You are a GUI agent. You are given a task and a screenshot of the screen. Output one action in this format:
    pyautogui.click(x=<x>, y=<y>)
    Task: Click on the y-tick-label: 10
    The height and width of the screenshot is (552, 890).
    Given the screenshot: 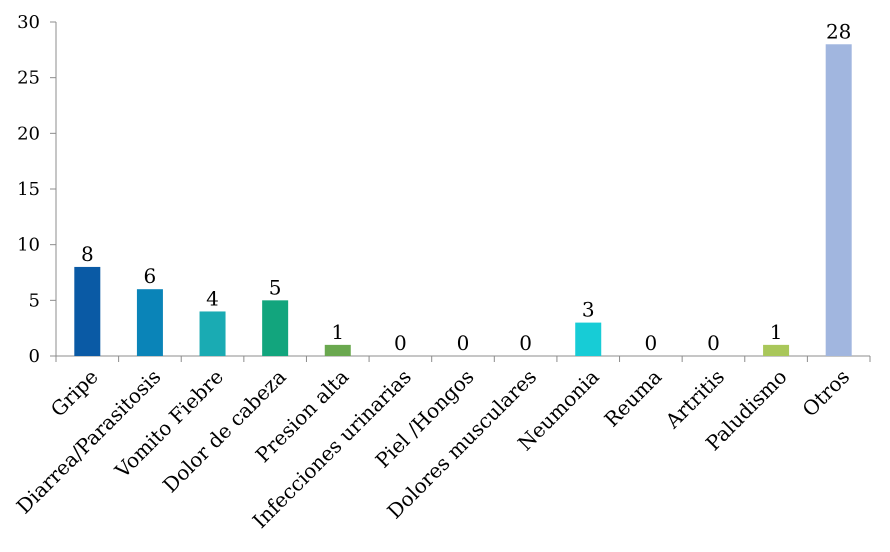 What is the action you would take?
    pyautogui.click(x=28, y=245)
    